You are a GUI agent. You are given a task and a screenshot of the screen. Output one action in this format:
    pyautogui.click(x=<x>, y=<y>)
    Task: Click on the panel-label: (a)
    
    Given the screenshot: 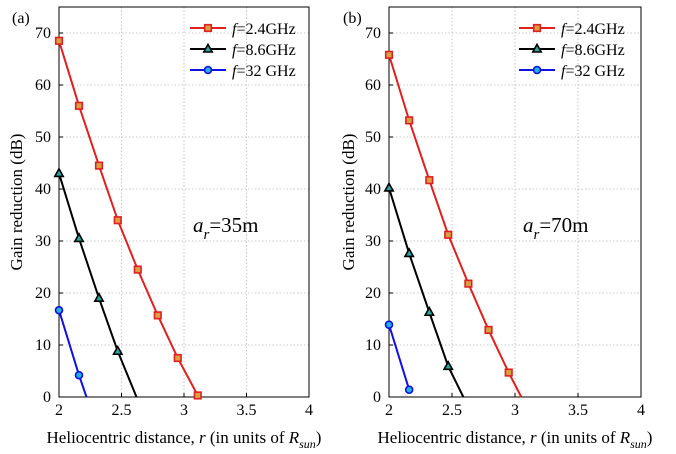 What is the action you would take?
    pyautogui.click(x=21, y=18)
    